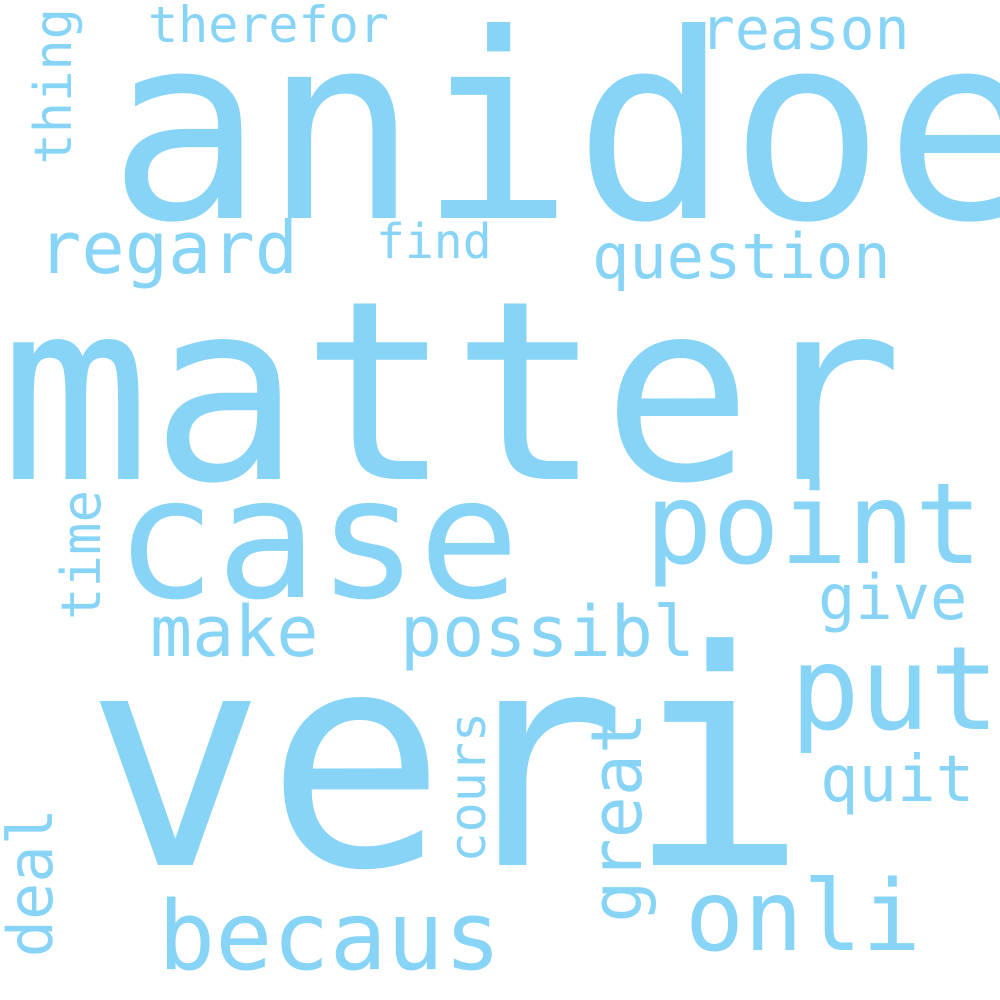 The width and height of the screenshot is (1000, 1000). What do you see at coordinates (168, 248) in the screenshot?
I see `word-regard: regard` at bounding box center [168, 248].